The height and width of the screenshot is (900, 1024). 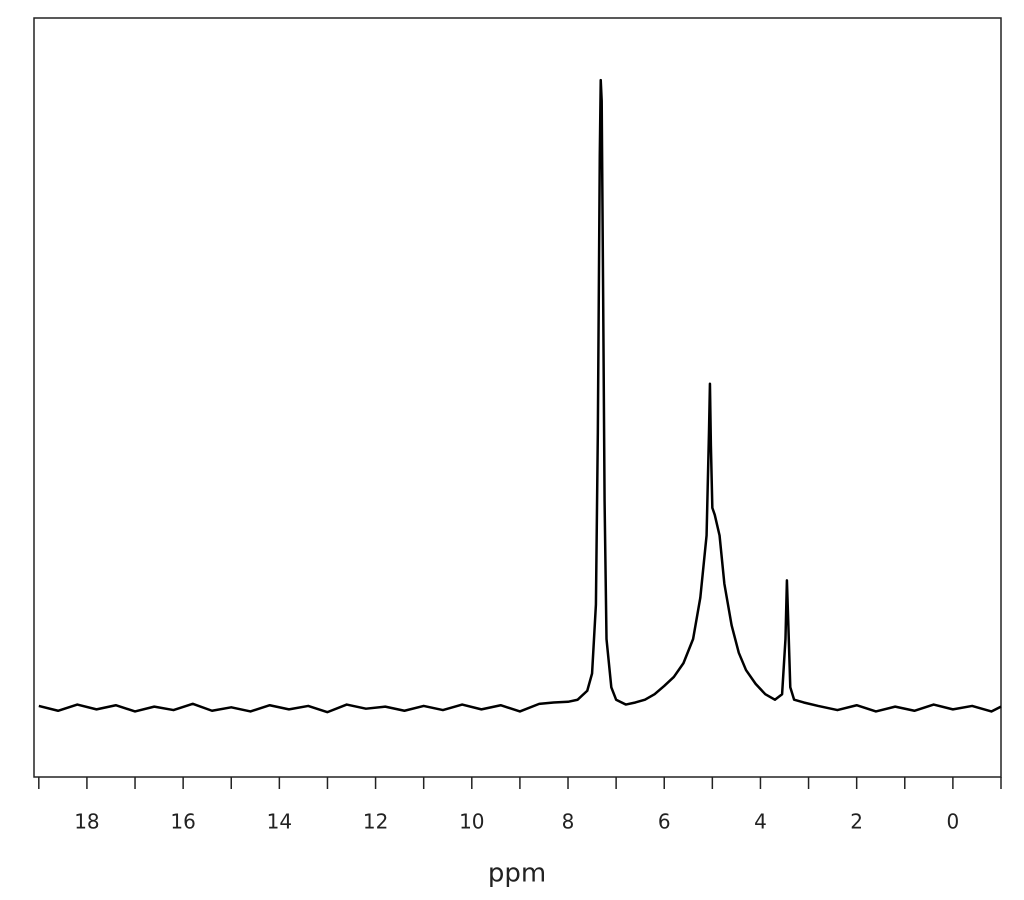 What do you see at coordinates (471, 822) in the screenshot?
I see `x-tick-label: 10` at bounding box center [471, 822].